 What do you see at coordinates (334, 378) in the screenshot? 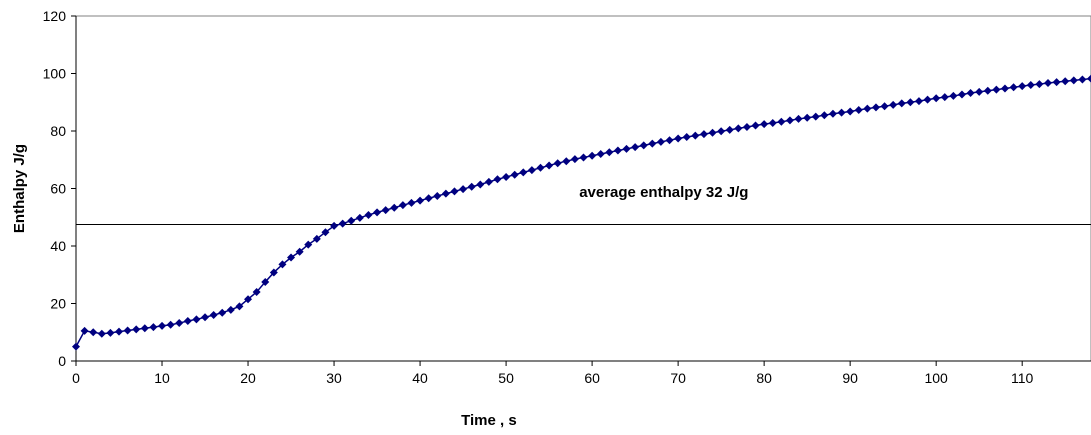
I see `x-tick-label: 30` at bounding box center [334, 378].